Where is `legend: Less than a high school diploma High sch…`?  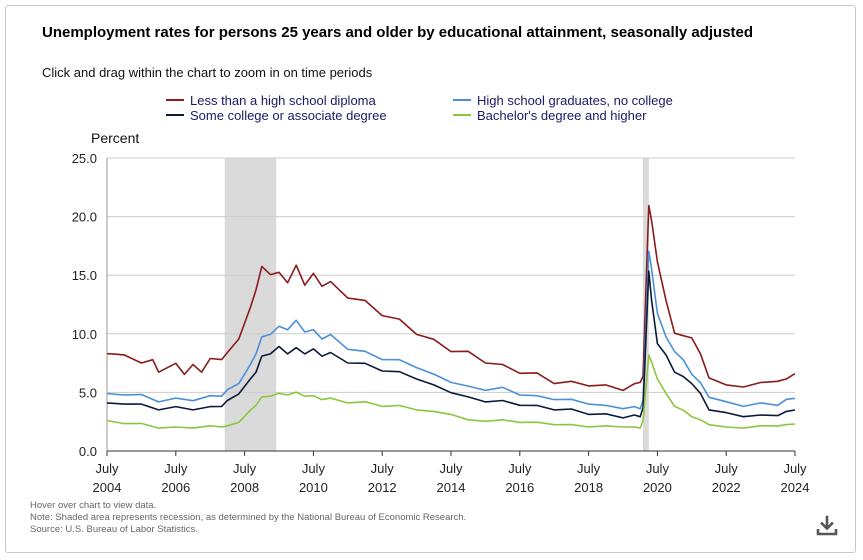 legend: Less than a high school diploma High sch… is located at coordinates (431, 108).